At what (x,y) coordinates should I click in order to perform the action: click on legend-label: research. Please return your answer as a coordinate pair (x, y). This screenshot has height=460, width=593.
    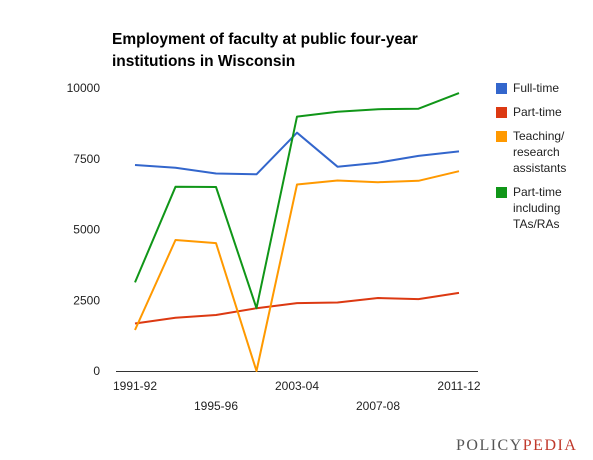
    Looking at the image, I should click on (536, 152).